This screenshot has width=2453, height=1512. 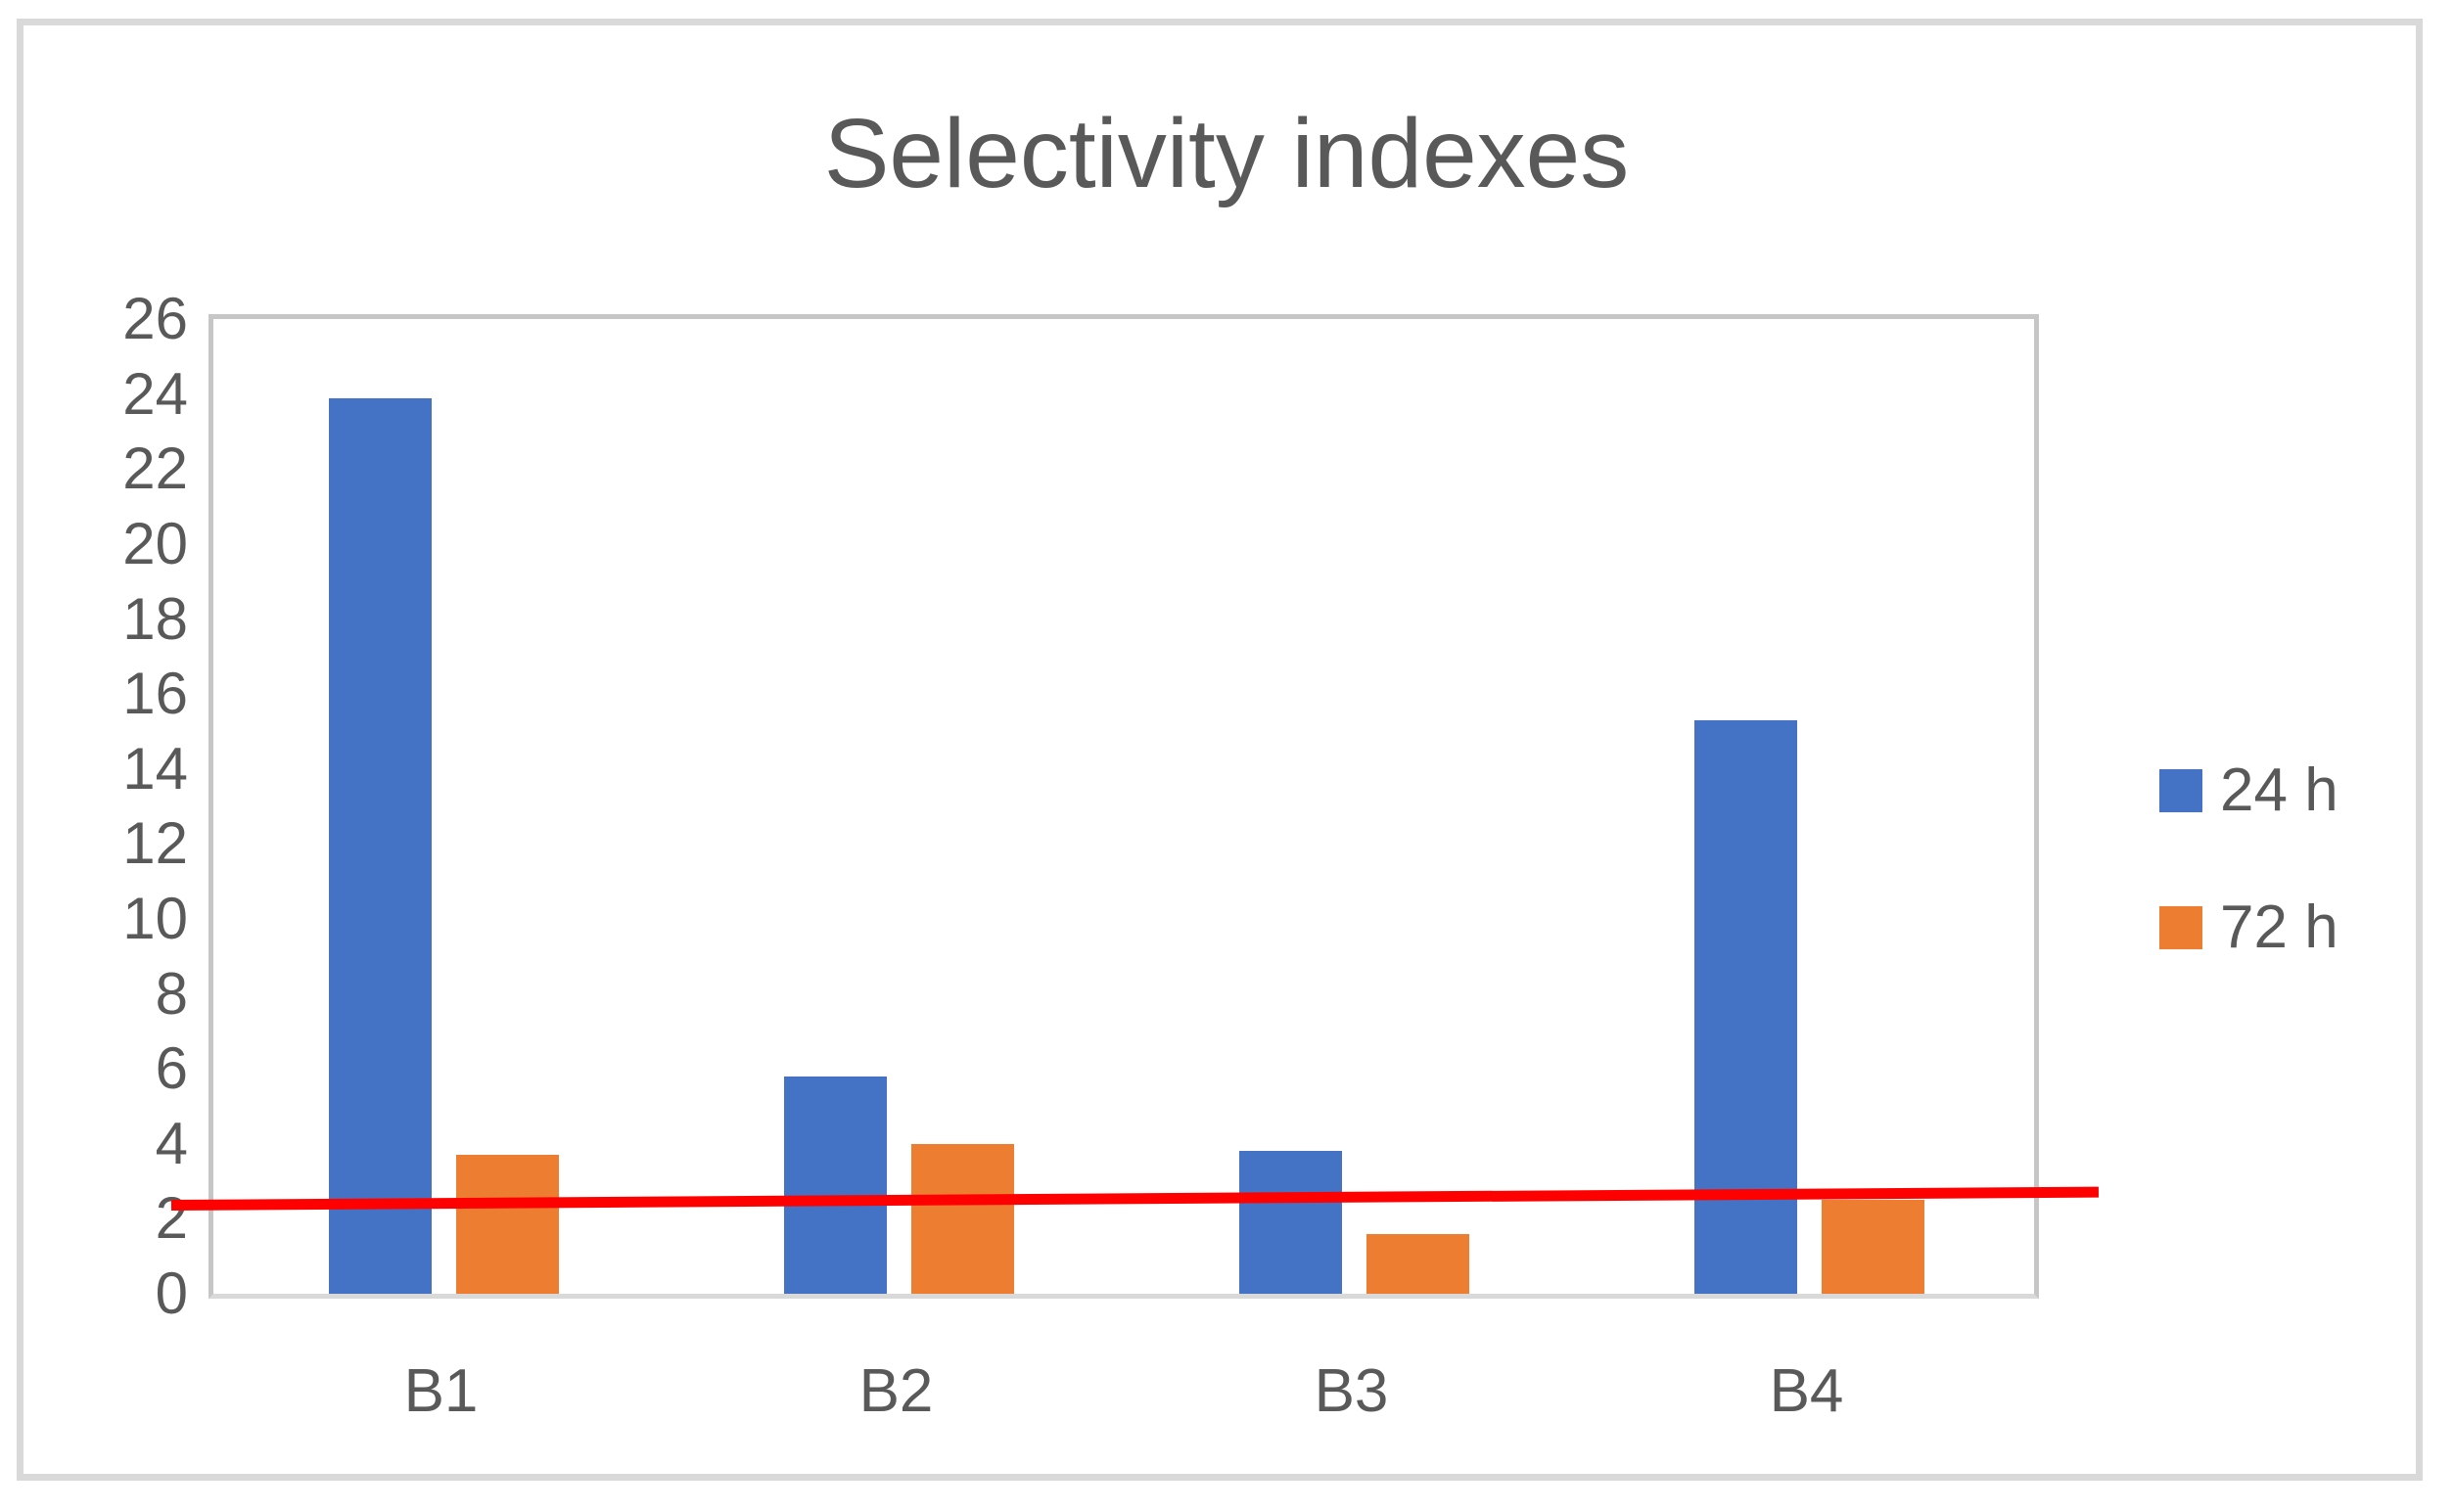 What do you see at coordinates (171, 1143) in the screenshot?
I see `y-tick-label: 4` at bounding box center [171, 1143].